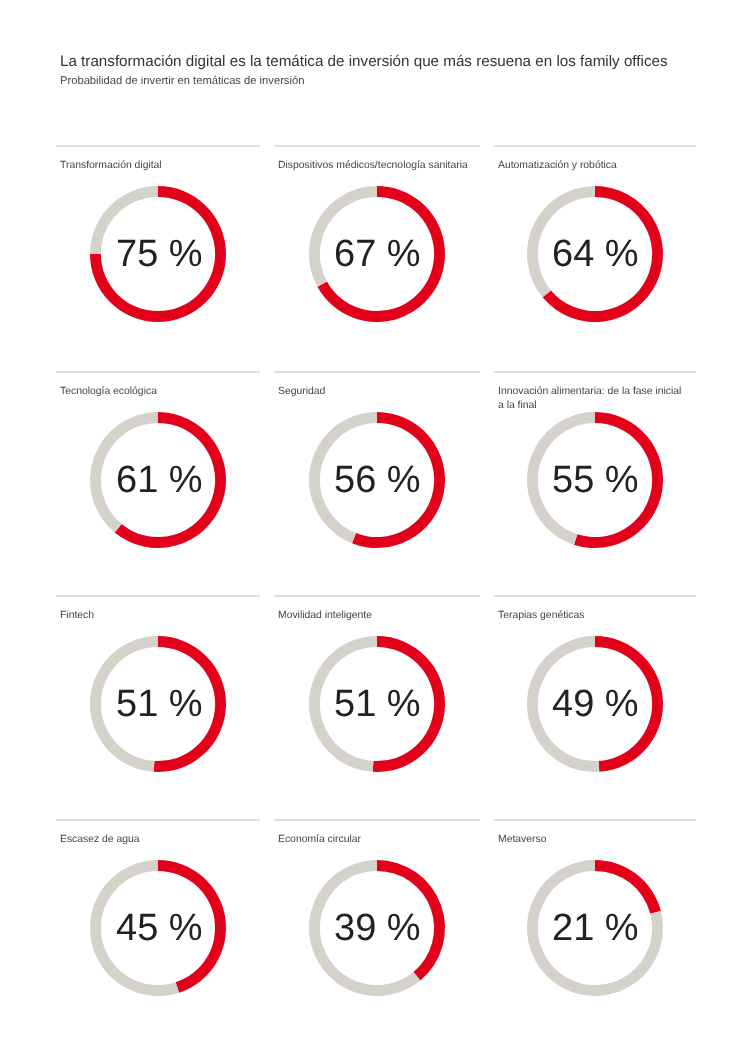 The image size is (750, 1040). Describe the element at coordinates (377, 481) in the screenshot. I see `text: 56 %` at that location.